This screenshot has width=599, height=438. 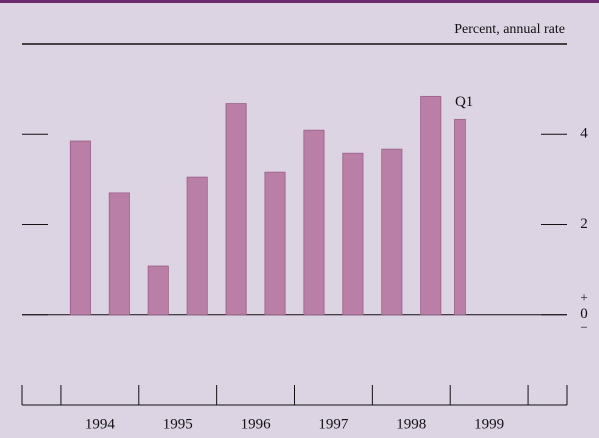 What do you see at coordinates (583, 297) in the screenshot?
I see `zero-sign-plus: +` at bounding box center [583, 297].